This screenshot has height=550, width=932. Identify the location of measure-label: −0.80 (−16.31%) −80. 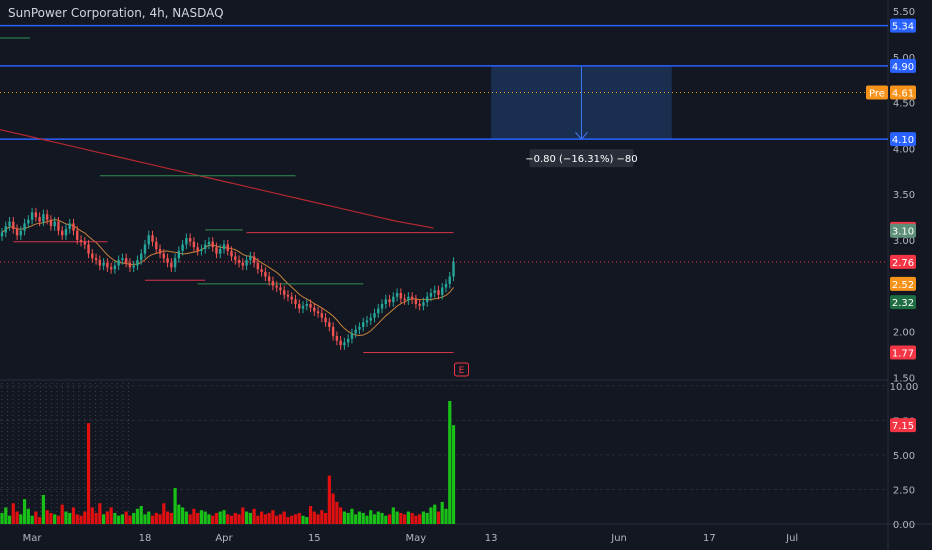
(581, 159).